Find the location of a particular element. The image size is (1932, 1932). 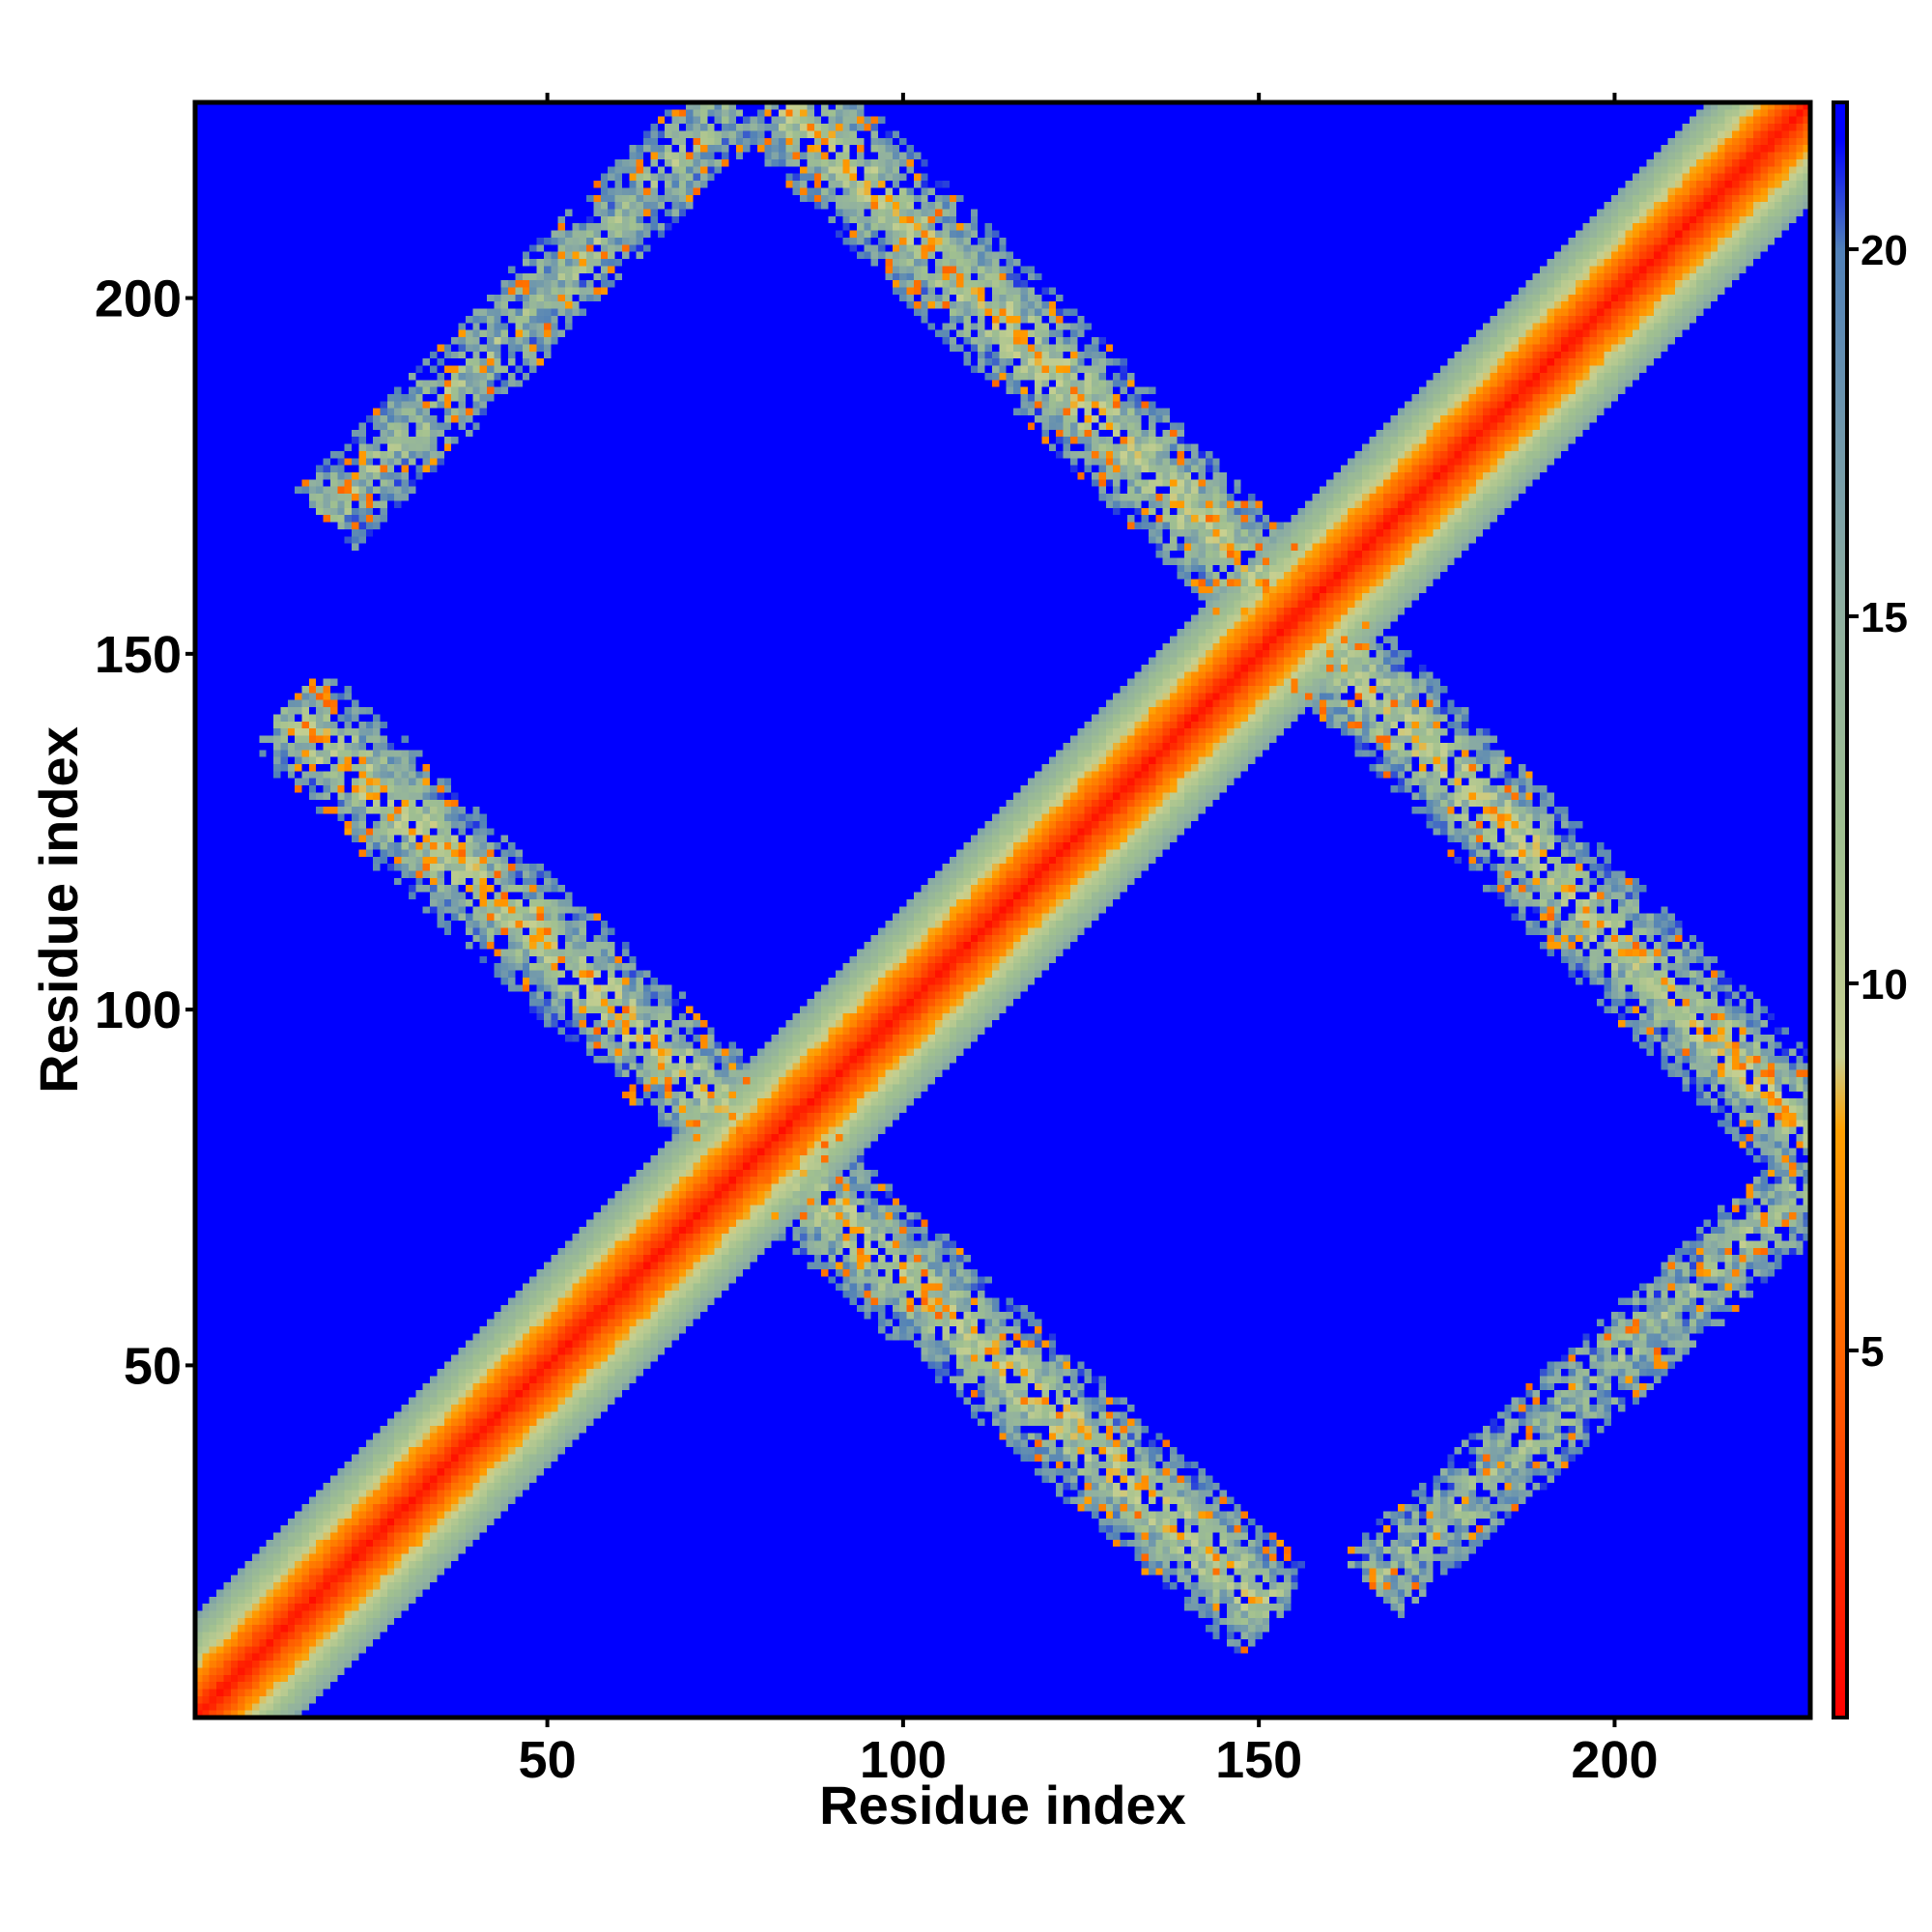

x-tick-label: 50 is located at coordinates (548, 1760).